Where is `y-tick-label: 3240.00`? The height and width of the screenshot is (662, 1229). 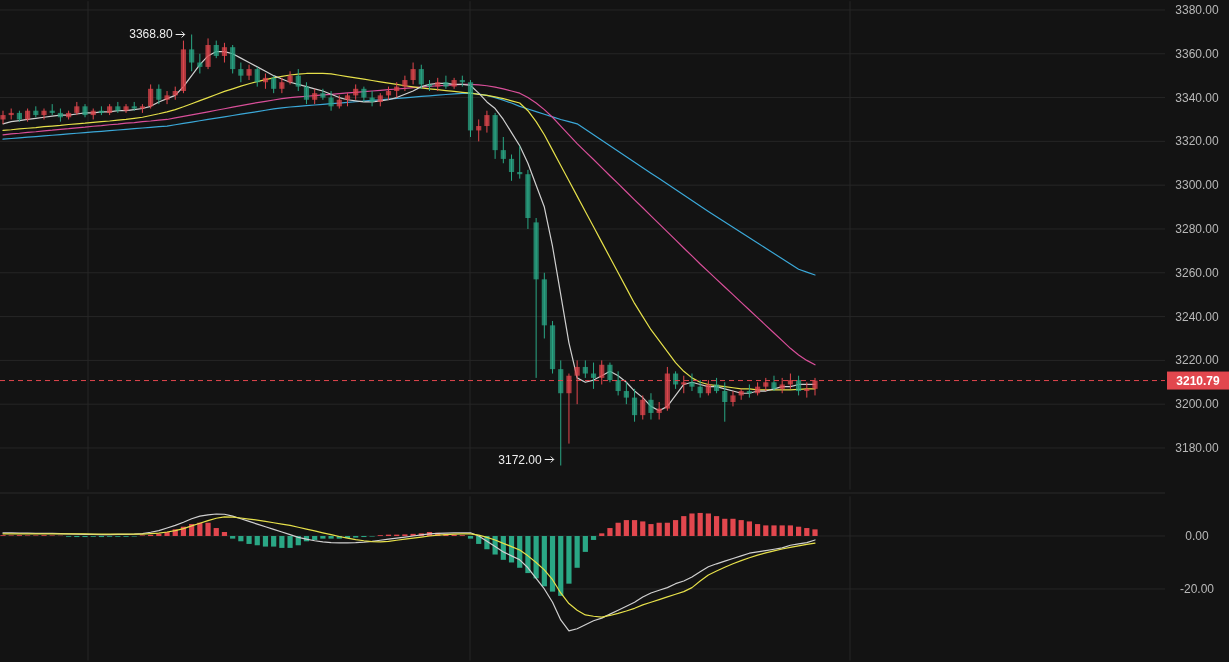
y-tick-label: 3240.00 is located at coordinates (1197, 316).